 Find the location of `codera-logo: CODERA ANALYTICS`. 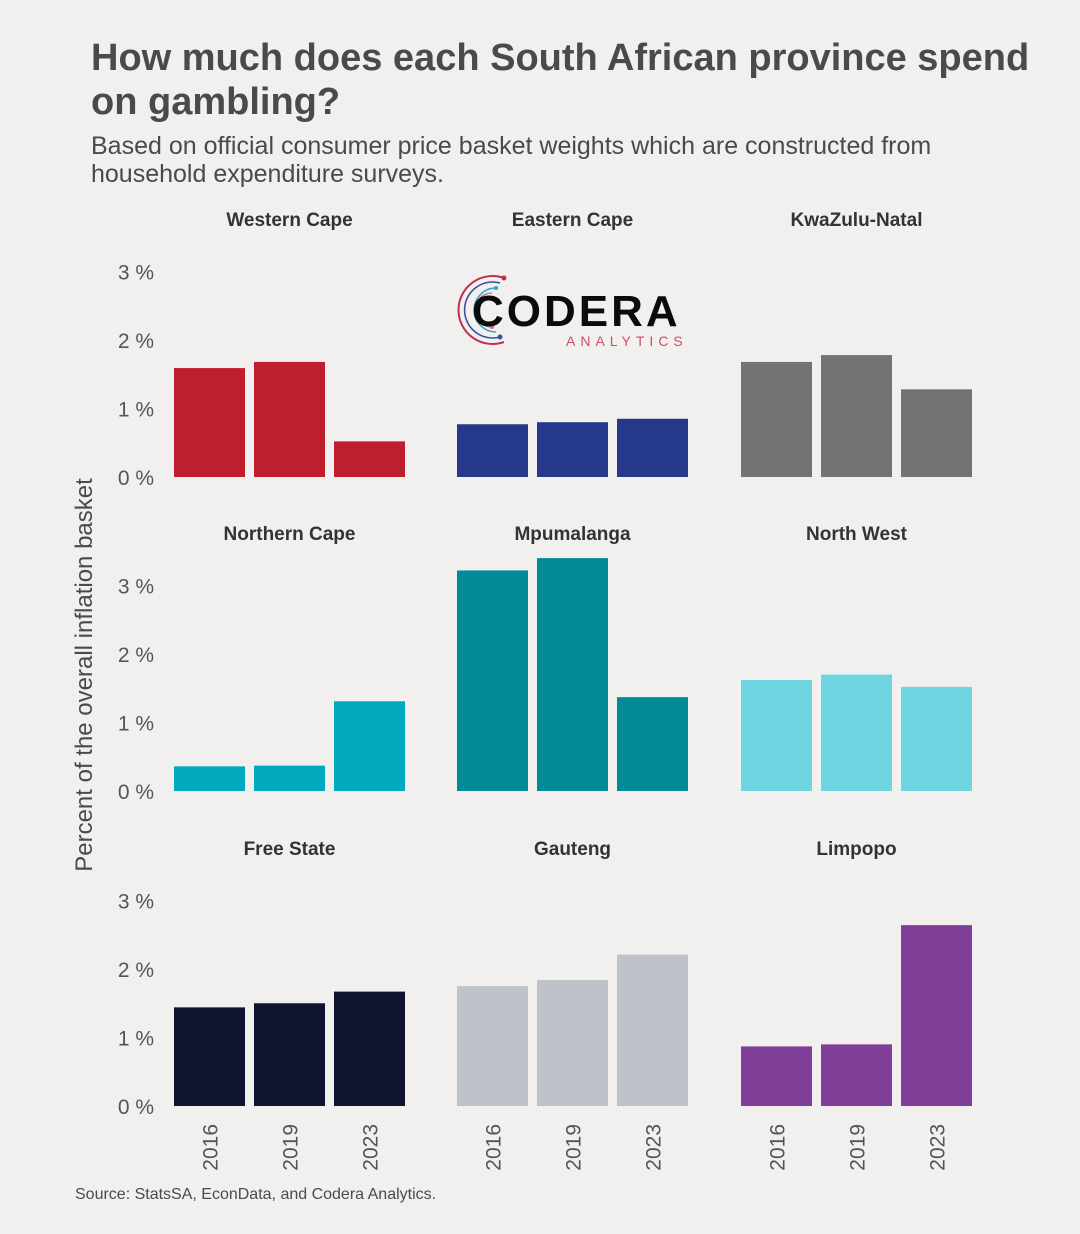

codera-logo: CODERA ANALYTICS is located at coordinates (577, 310).